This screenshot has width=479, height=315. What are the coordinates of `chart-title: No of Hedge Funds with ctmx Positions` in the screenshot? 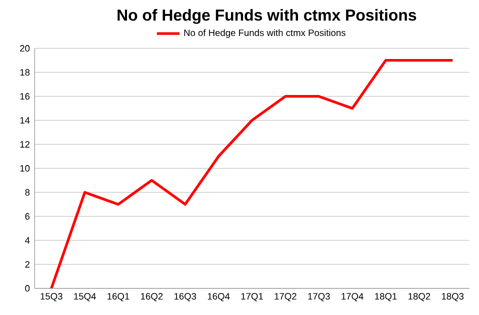 It's located at (267, 16).